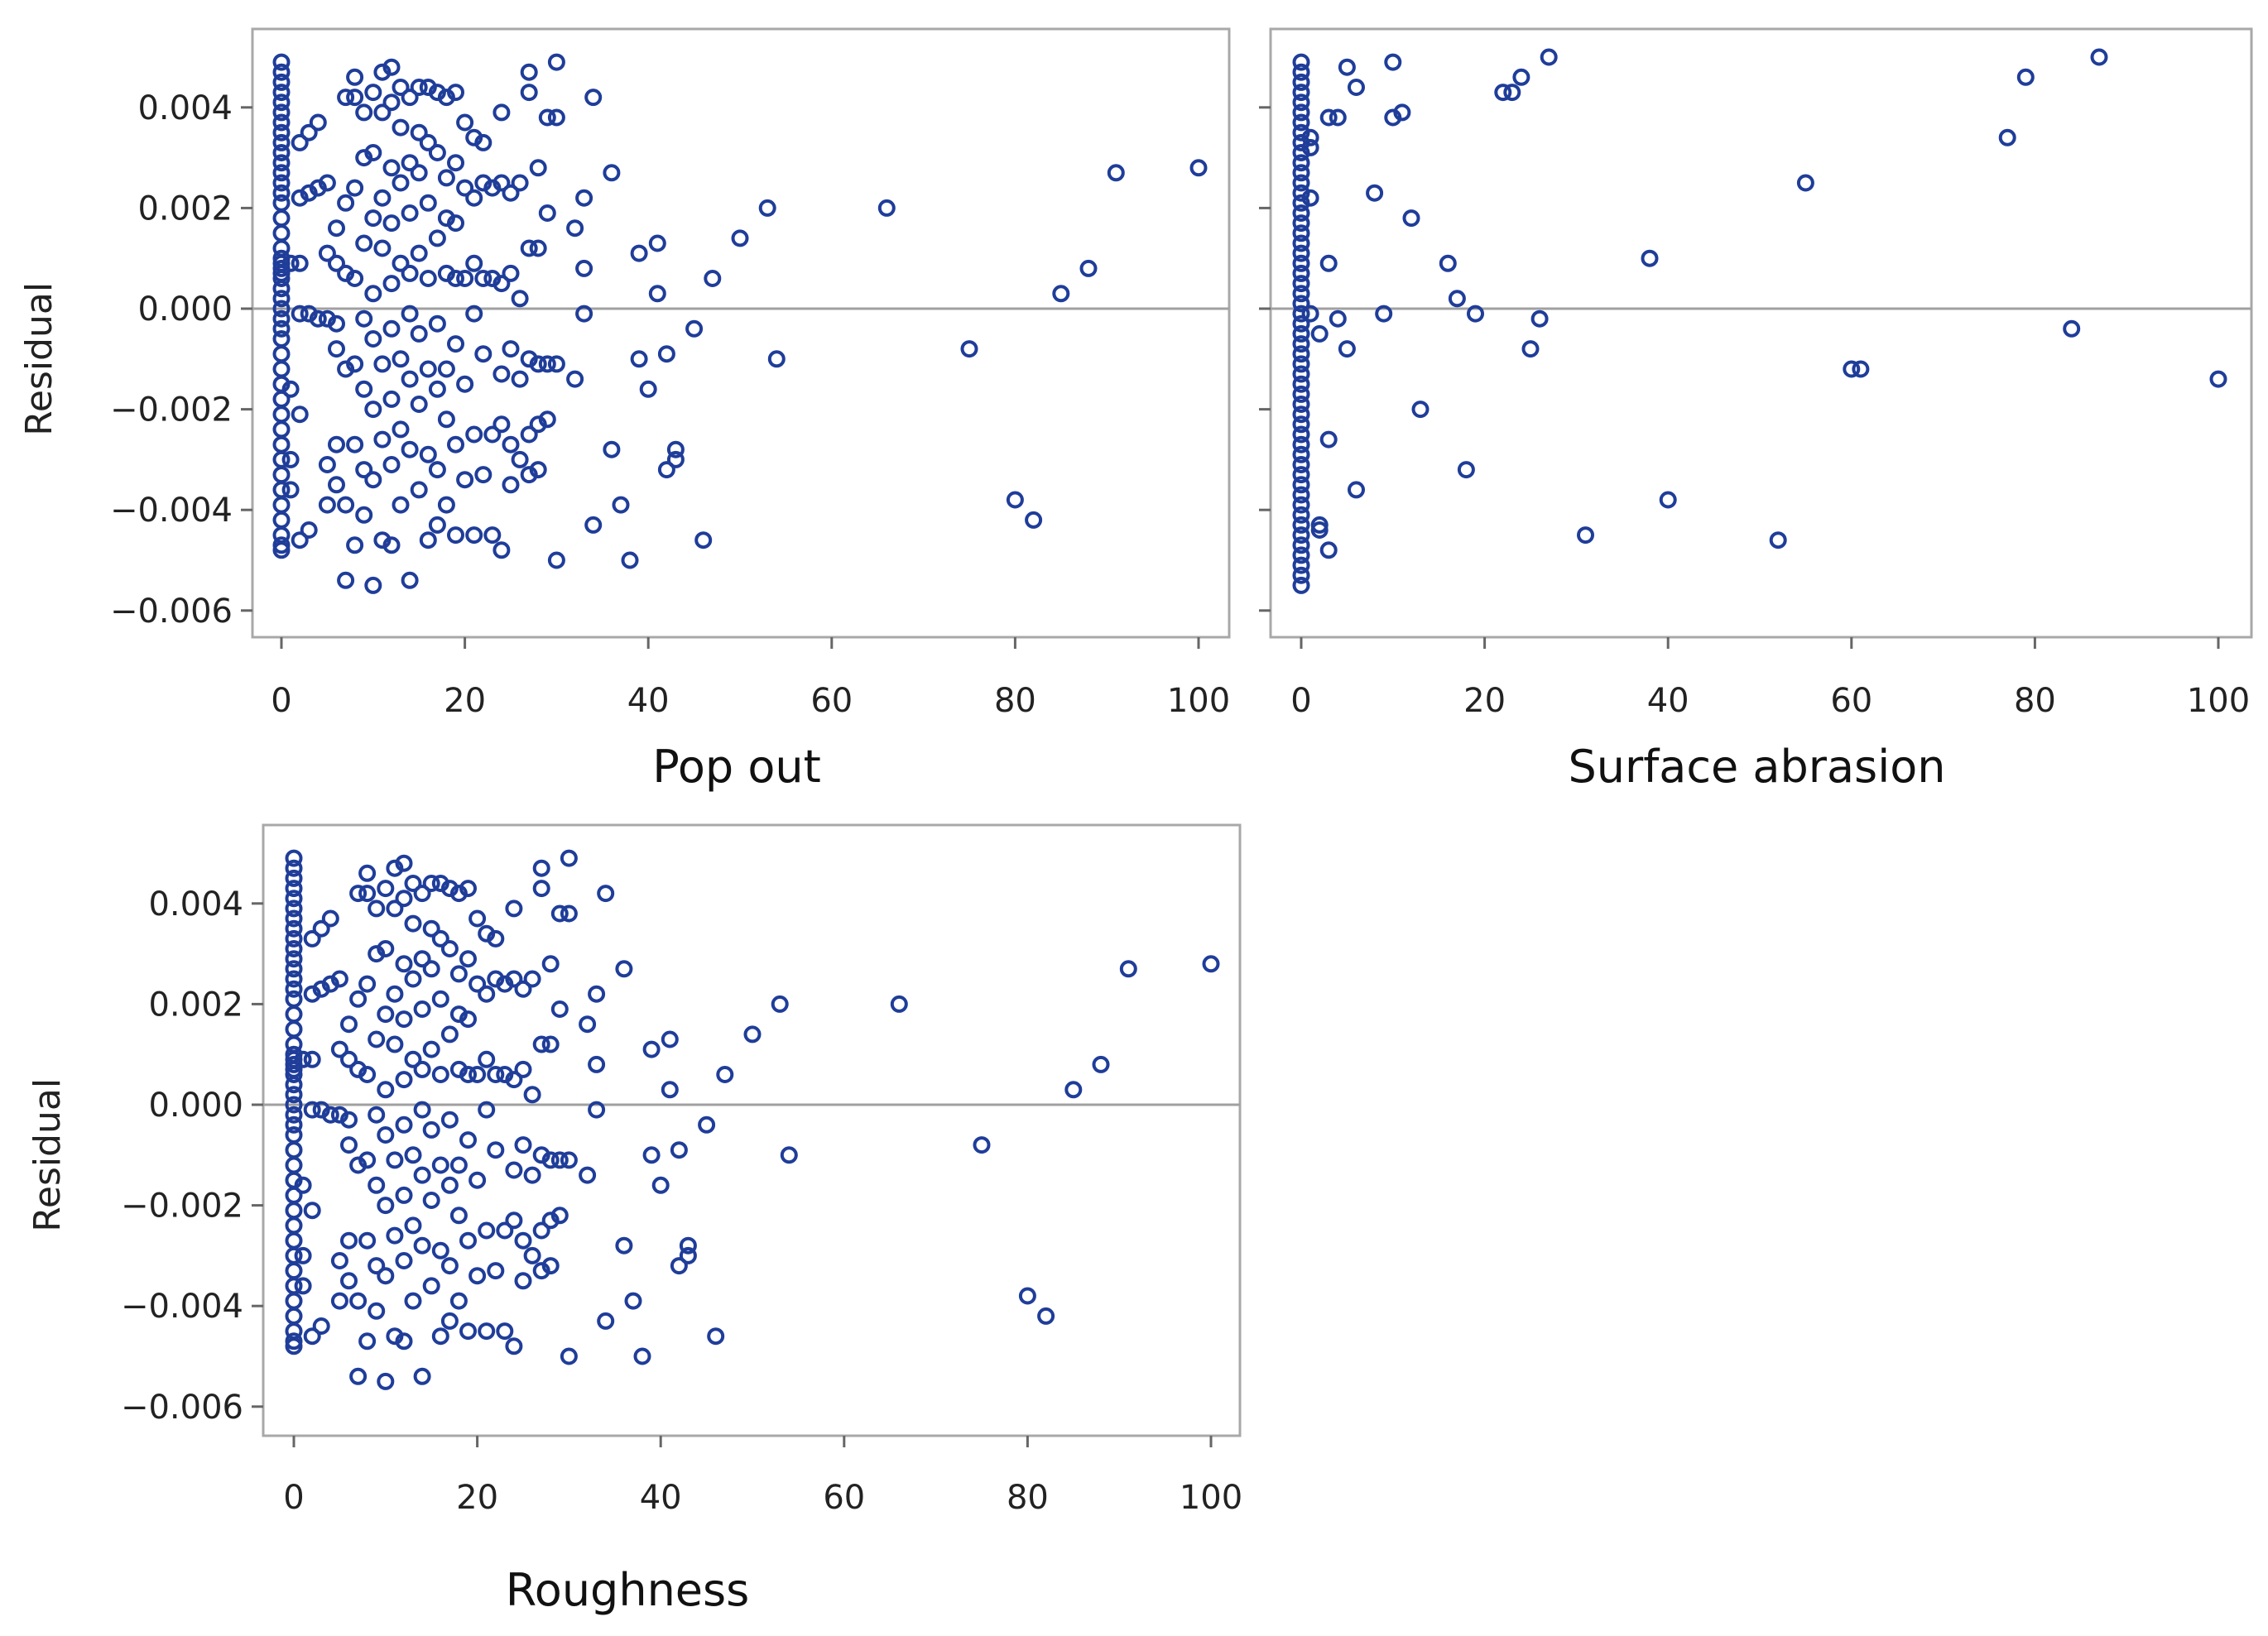 This screenshot has width=2268, height=1636. What do you see at coordinates (39, 359) in the screenshot?
I see `y-axis-label: Residual` at bounding box center [39, 359].